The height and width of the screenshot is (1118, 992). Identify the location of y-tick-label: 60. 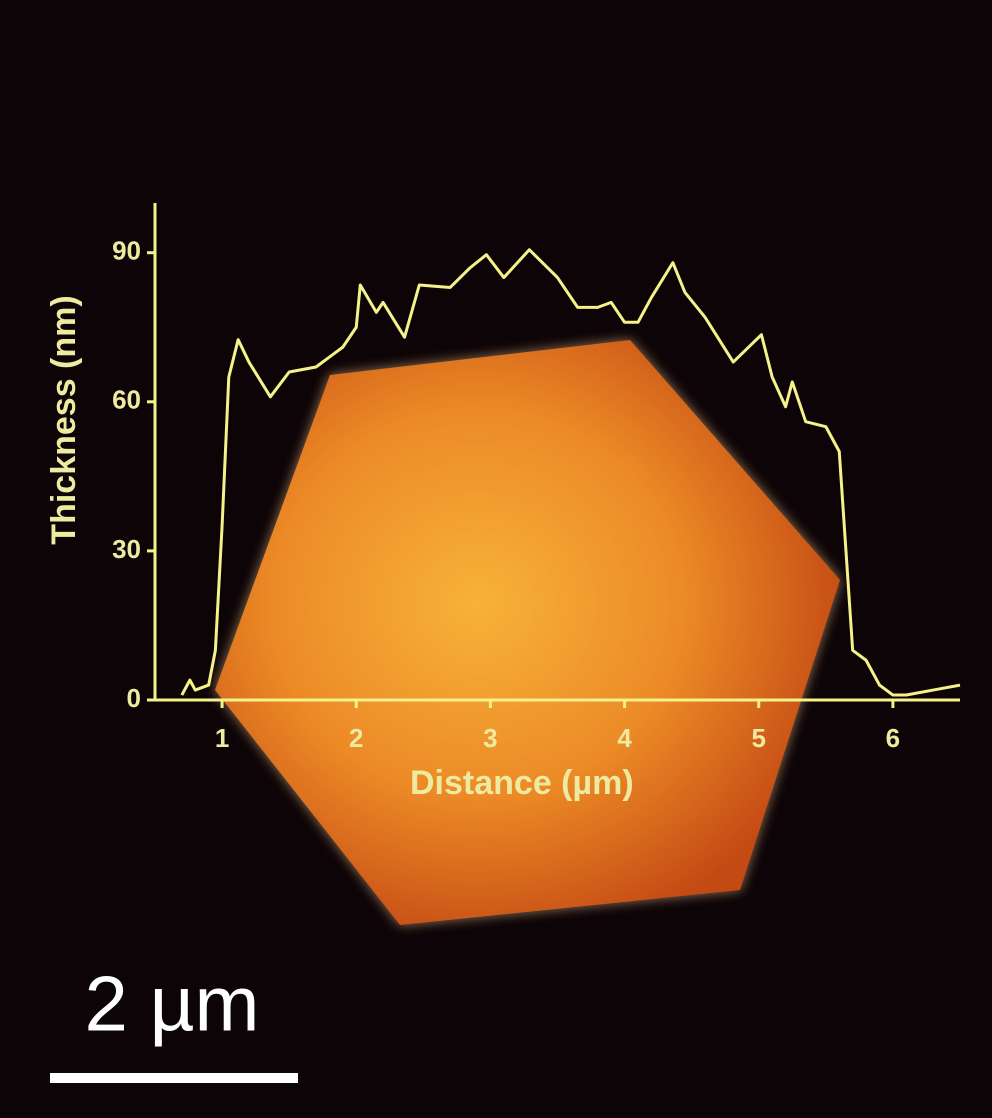
(126, 400).